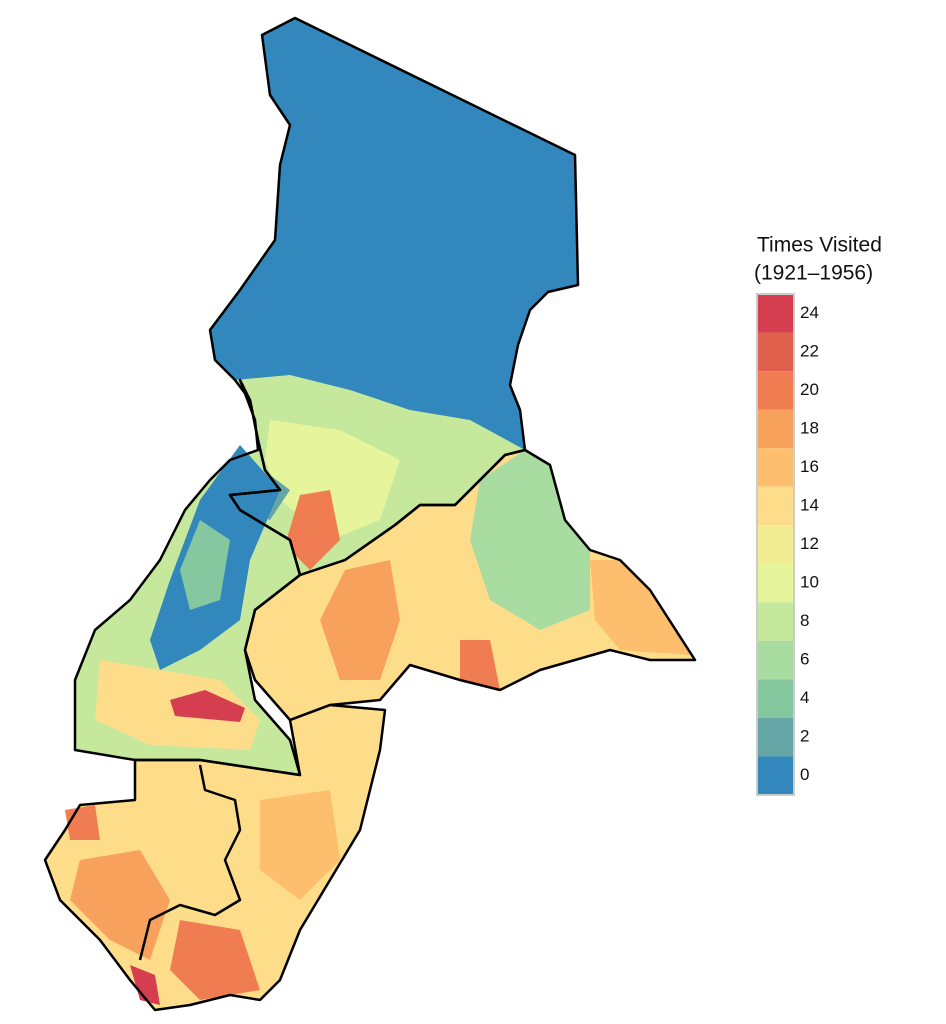 The height and width of the screenshot is (1024, 946). I want to click on legend-tick-label: 20, so click(809, 389).